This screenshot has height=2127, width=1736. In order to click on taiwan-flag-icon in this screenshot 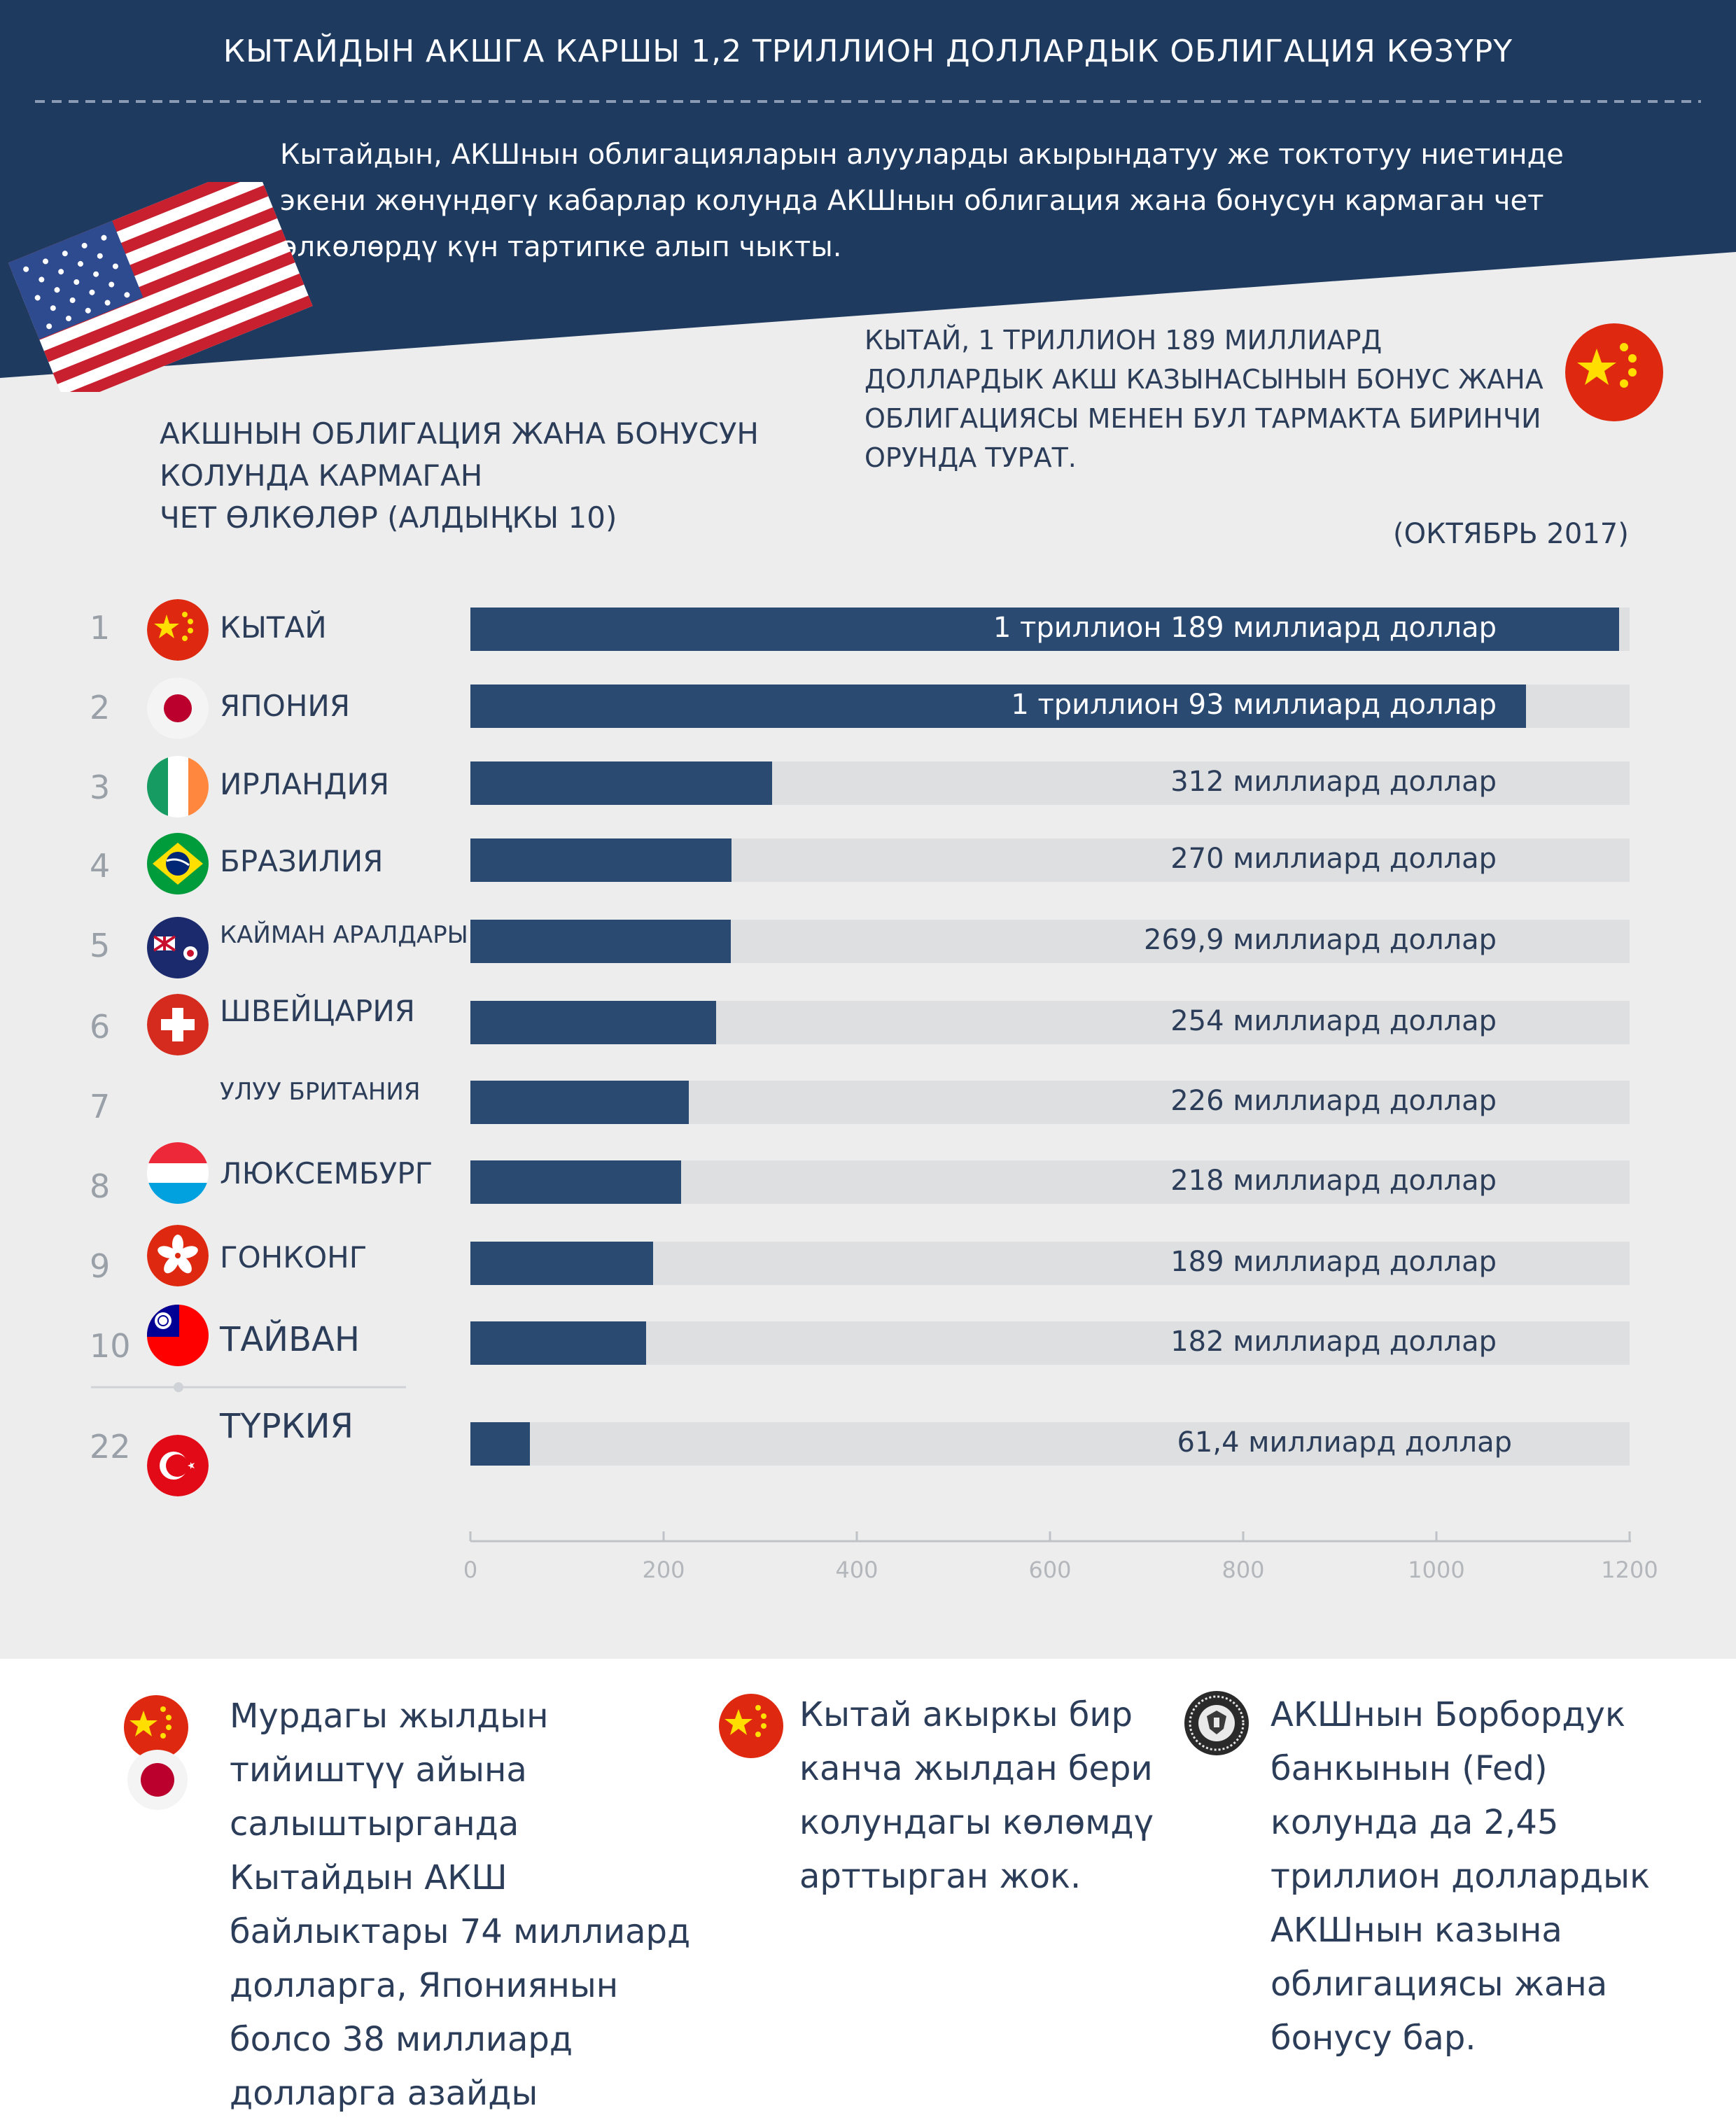, I will do `click(178, 1335)`.